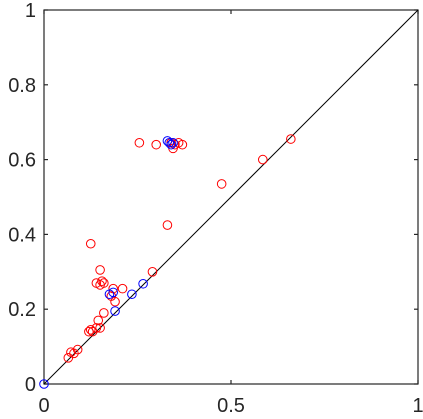  I want to click on y-tick-label: 0.4, so click(22, 235).